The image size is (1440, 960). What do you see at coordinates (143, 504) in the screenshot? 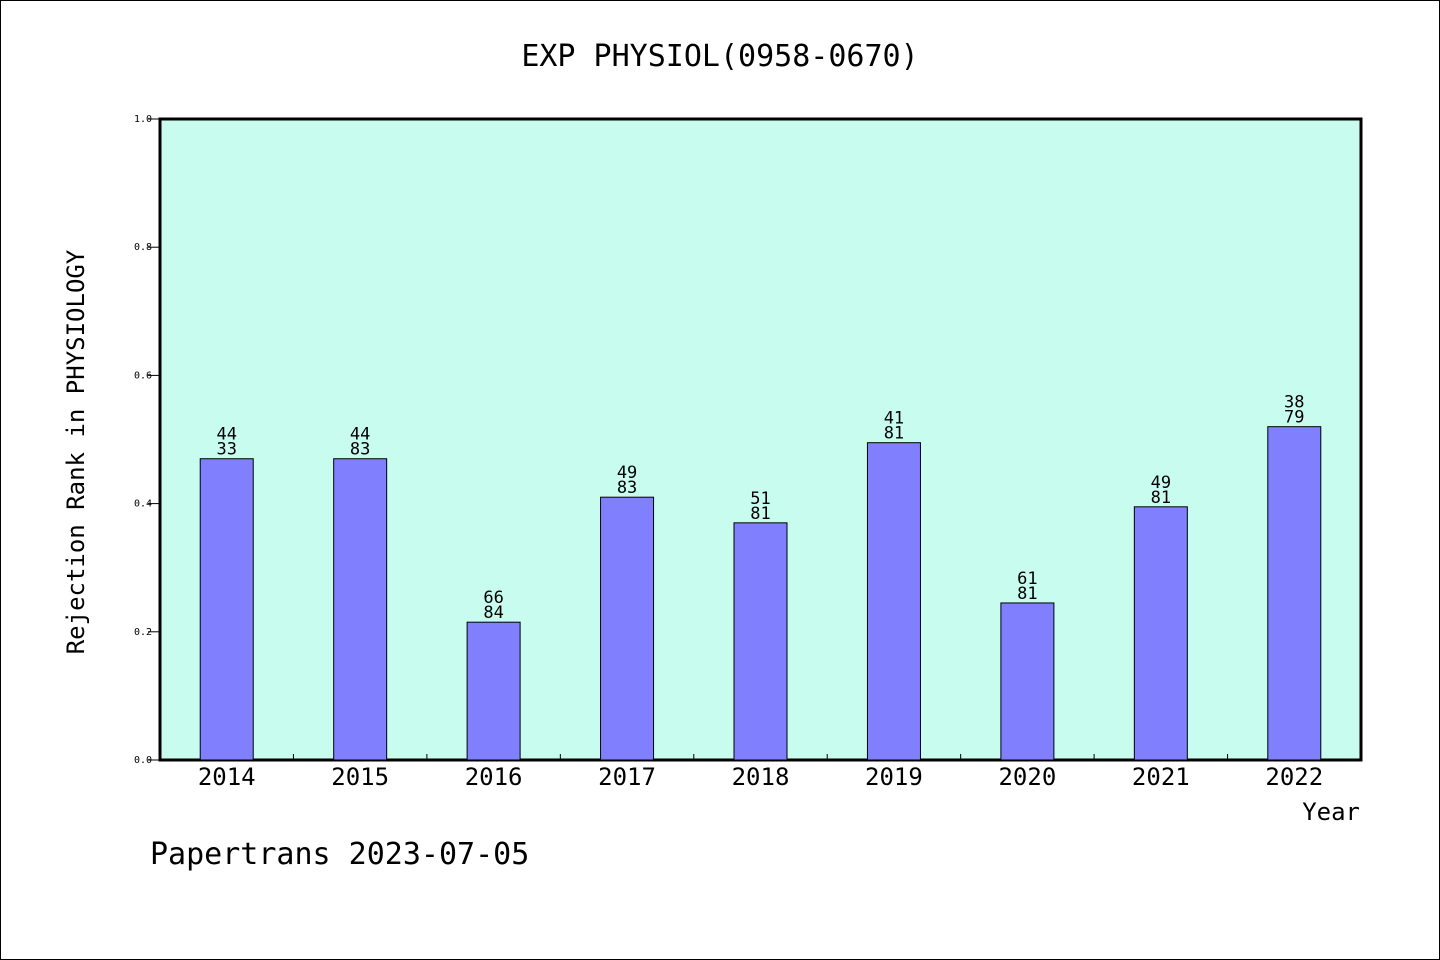
I see `y-tick-label: 0.4` at bounding box center [143, 504].